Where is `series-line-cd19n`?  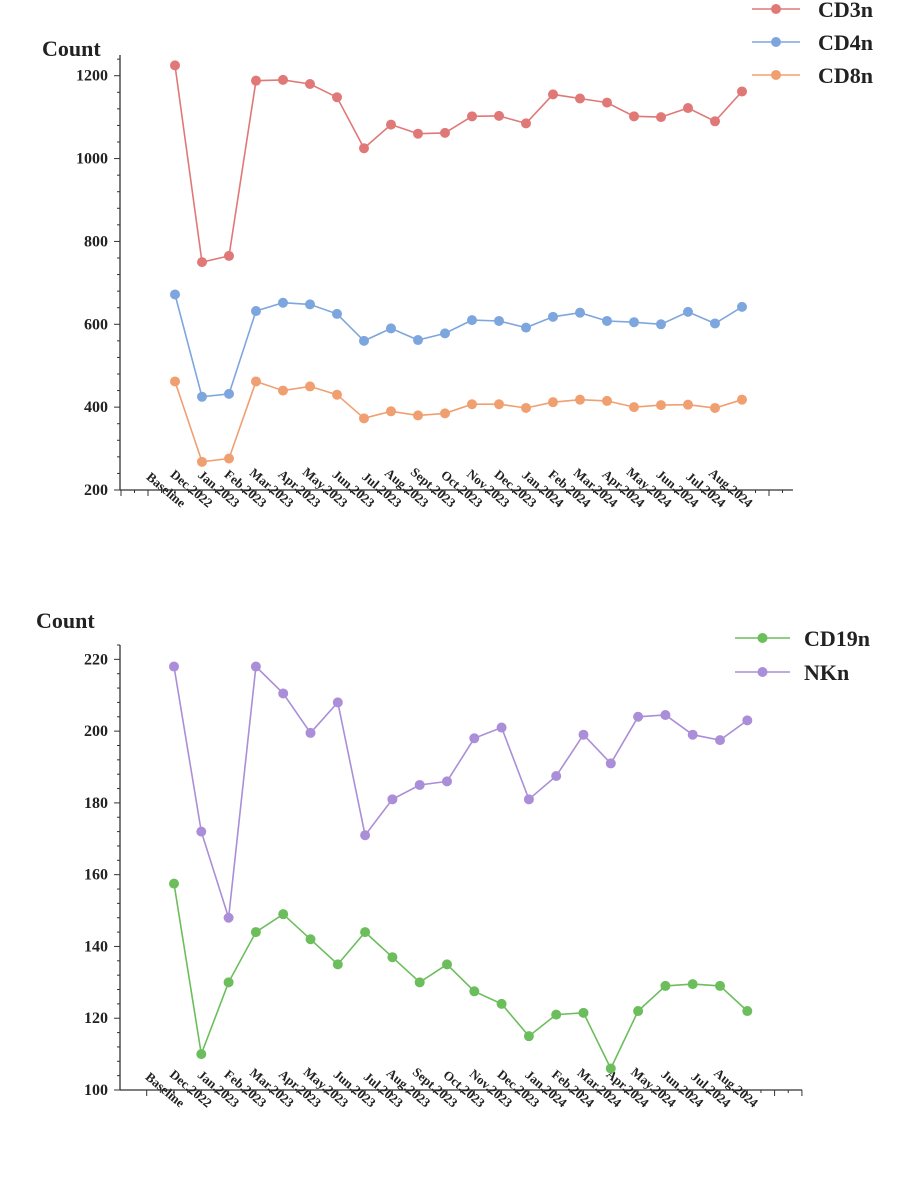 series-line-cd19n is located at coordinates (460, 977).